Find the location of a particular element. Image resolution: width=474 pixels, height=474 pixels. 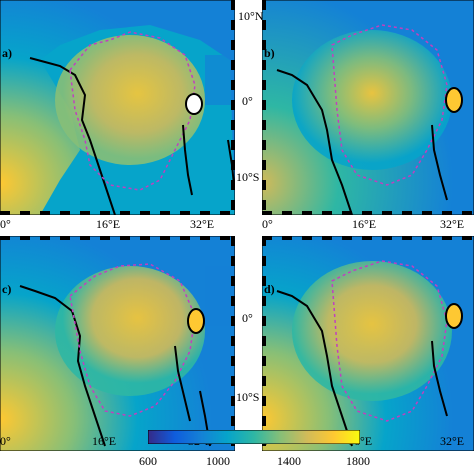

x-tick-a-1: 16°E is located at coordinates (108, 224).